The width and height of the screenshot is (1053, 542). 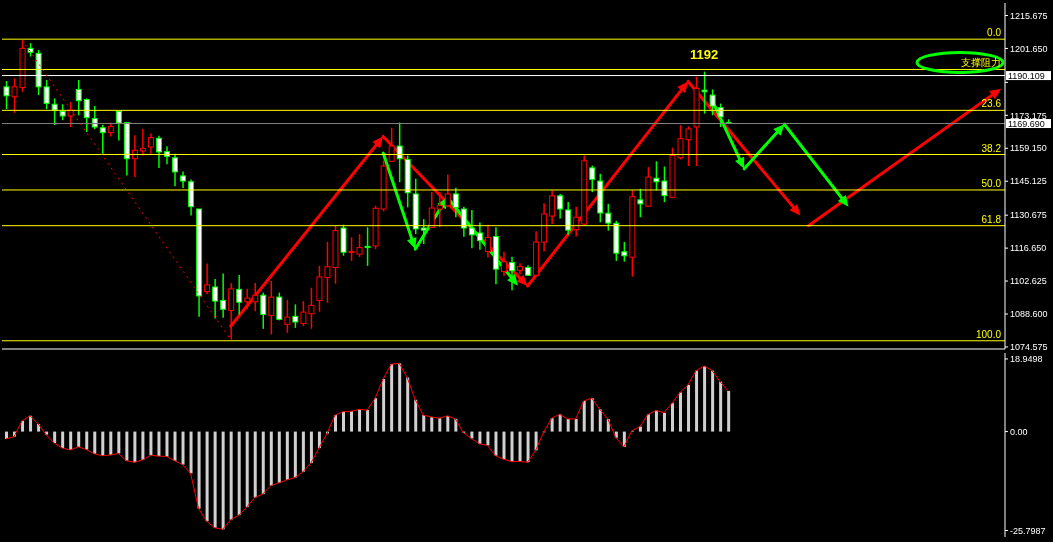 What do you see at coordinates (991, 104) in the screenshot?
I see `annotation: 23.6` at bounding box center [991, 104].